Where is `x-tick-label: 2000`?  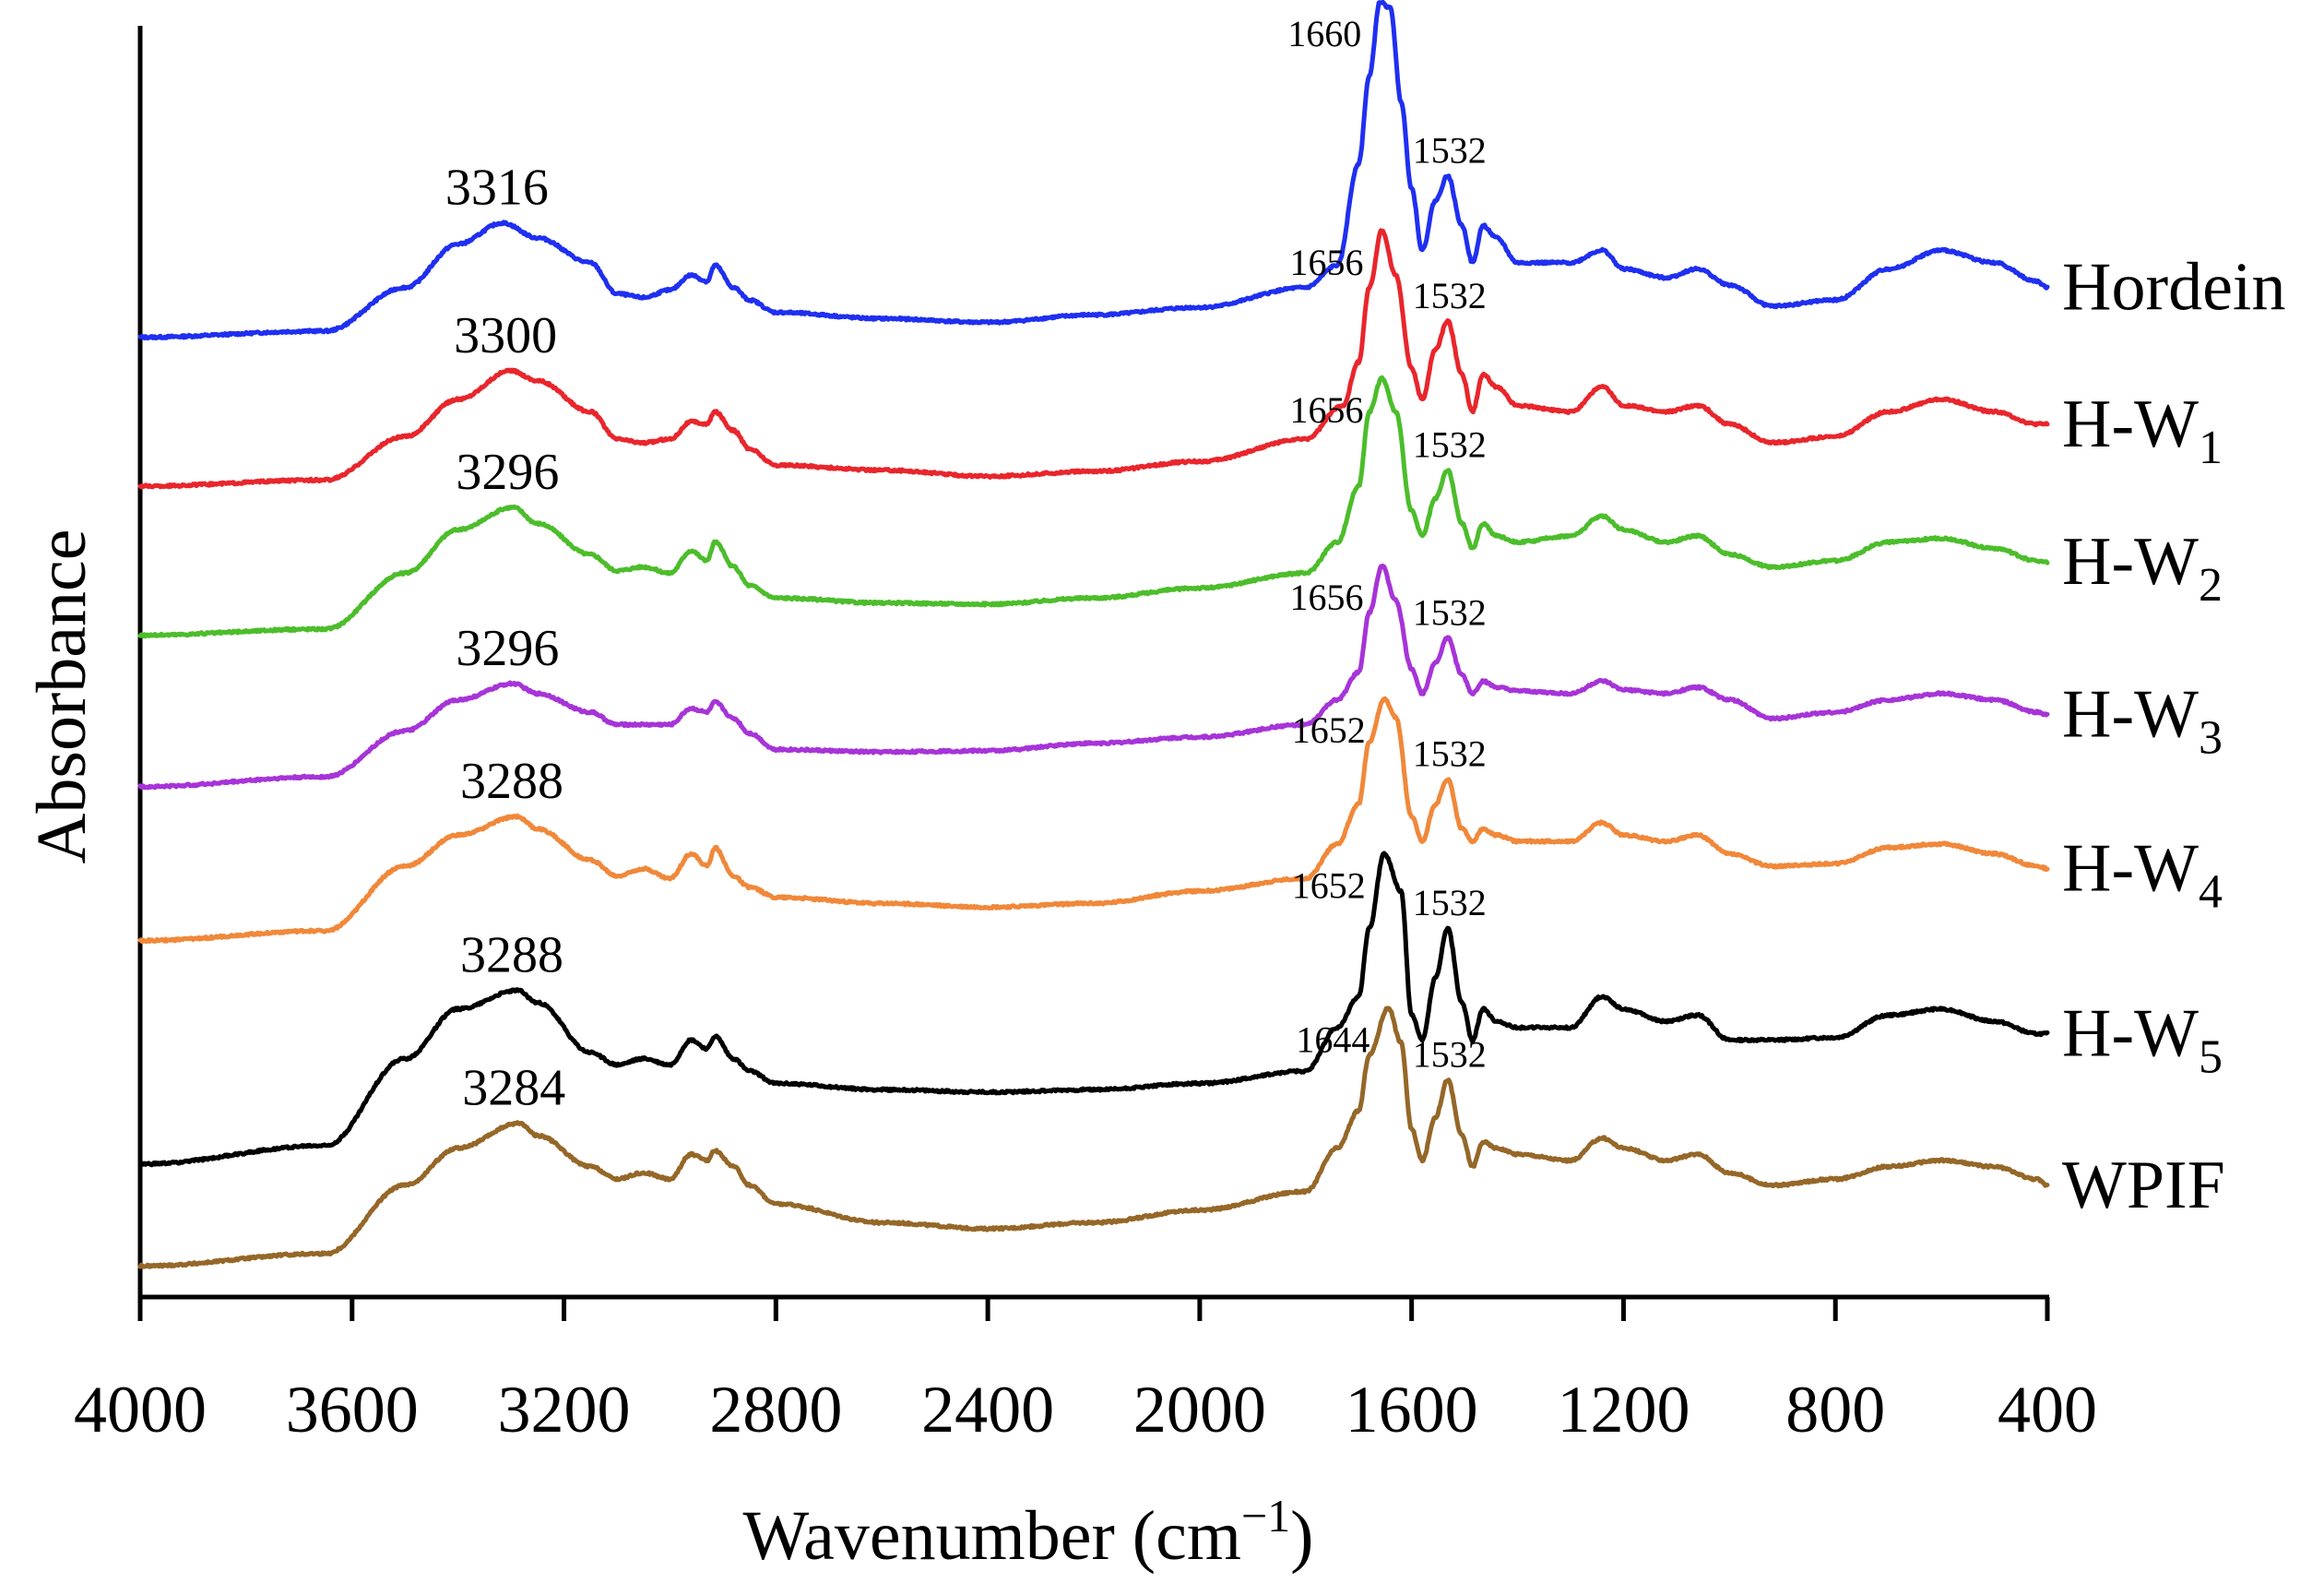 x-tick-label: 2000 is located at coordinates (1199, 1409).